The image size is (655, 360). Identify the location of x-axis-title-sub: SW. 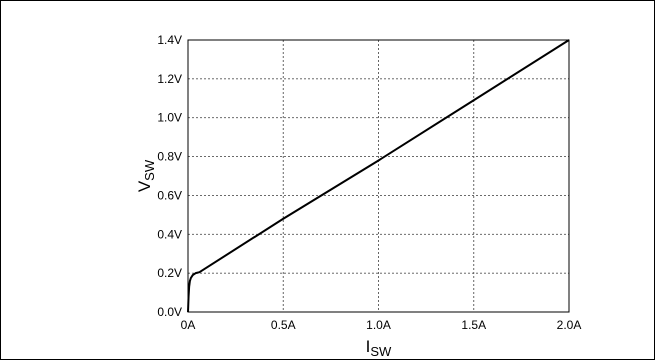
(381, 351).